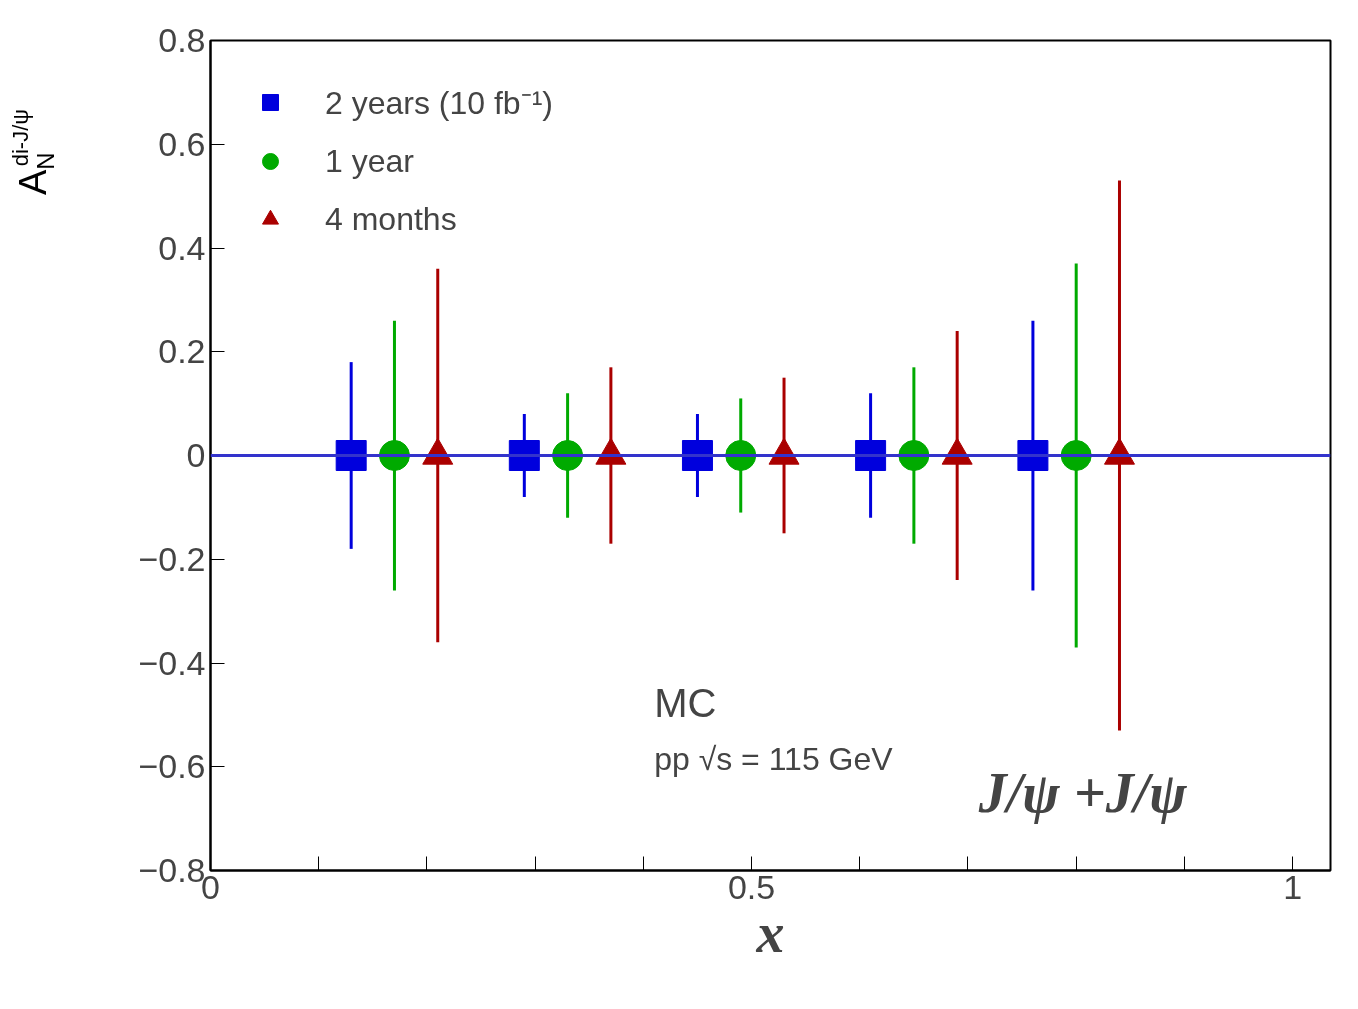 The height and width of the screenshot is (1009, 1358). Describe the element at coordinates (439, 103) in the screenshot. I see `legend-label: 2 years (10 fb⁻¹)` at that location.